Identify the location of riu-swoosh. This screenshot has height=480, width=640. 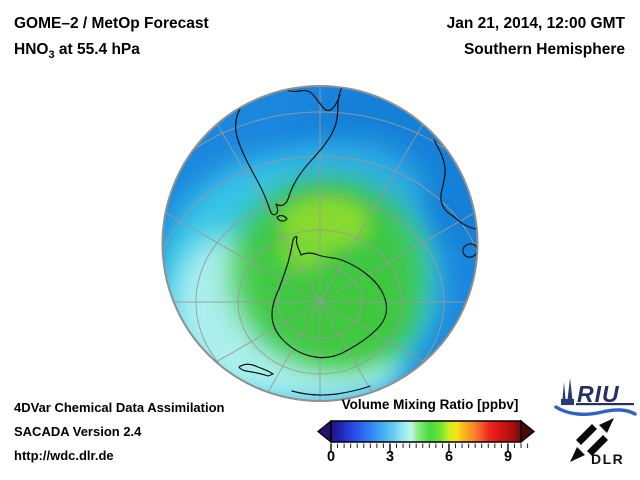
(595, 410).